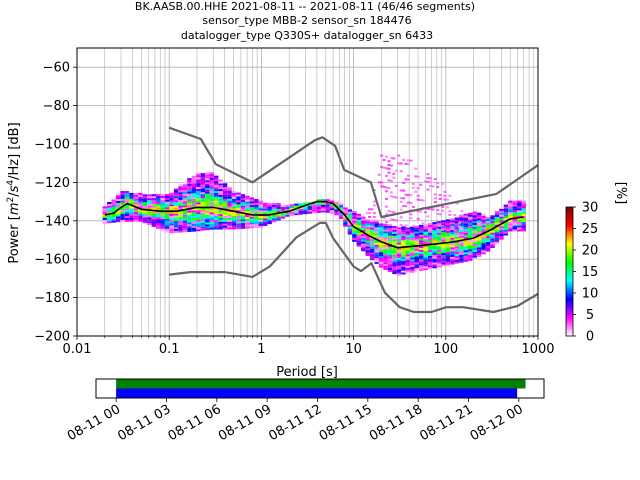  What do you see at coordinates (261, 349) in the screenshot?
I see `x-tick-label: 1` at bounding box center [261, 349].